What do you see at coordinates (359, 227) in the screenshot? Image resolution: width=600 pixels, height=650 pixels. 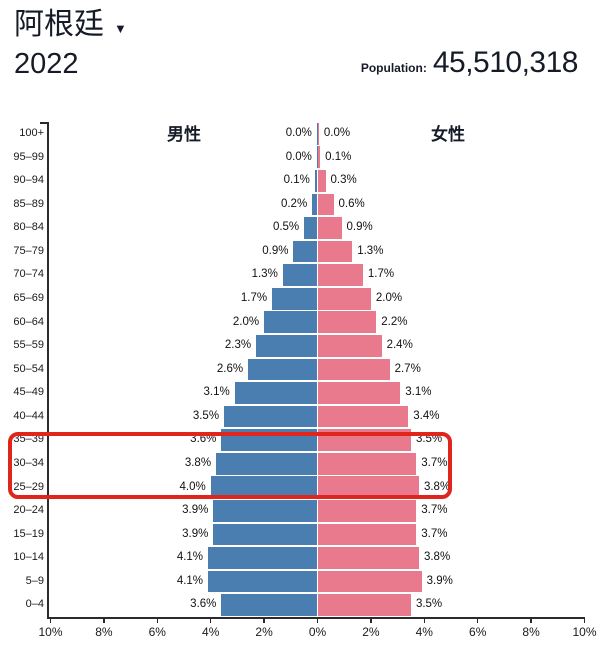 I see `female-value-label: 0.9%` at bounding box center [359, 227].